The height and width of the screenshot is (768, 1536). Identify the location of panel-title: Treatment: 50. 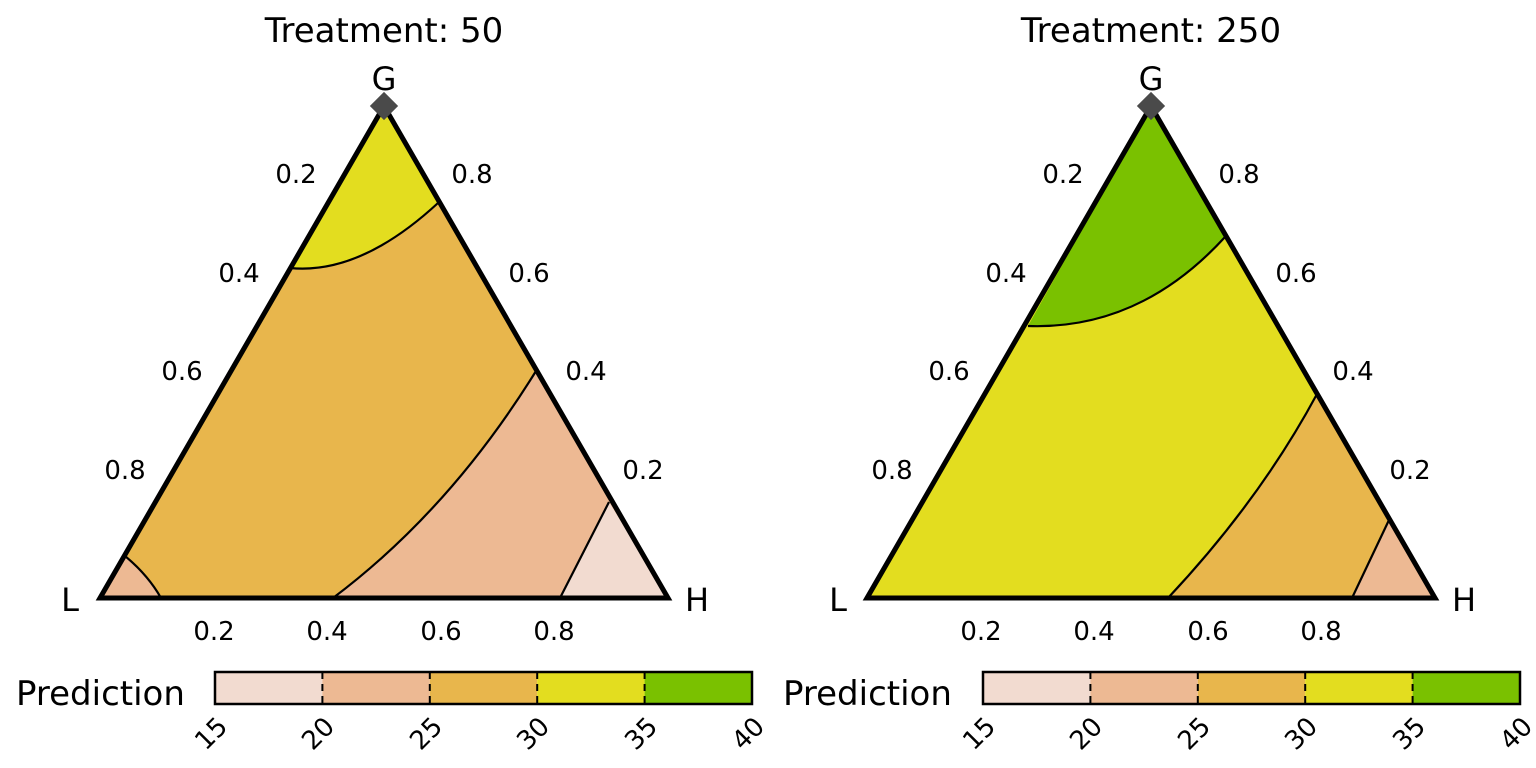
(384, 31).